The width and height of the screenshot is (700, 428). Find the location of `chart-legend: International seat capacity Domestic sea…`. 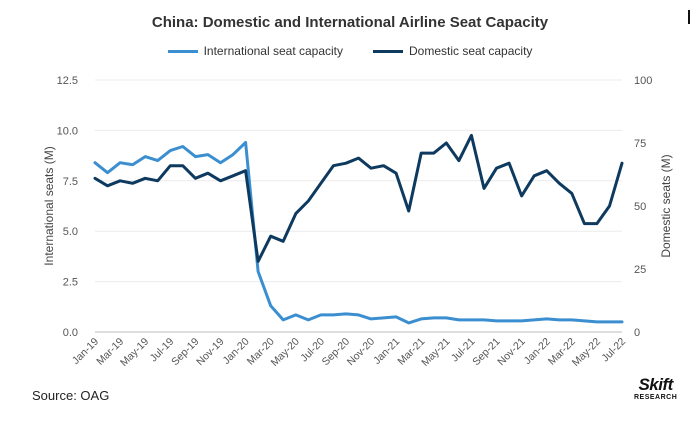

chart-legend: International seat capacity Domestic sea… is located at coordinates (350, 51).